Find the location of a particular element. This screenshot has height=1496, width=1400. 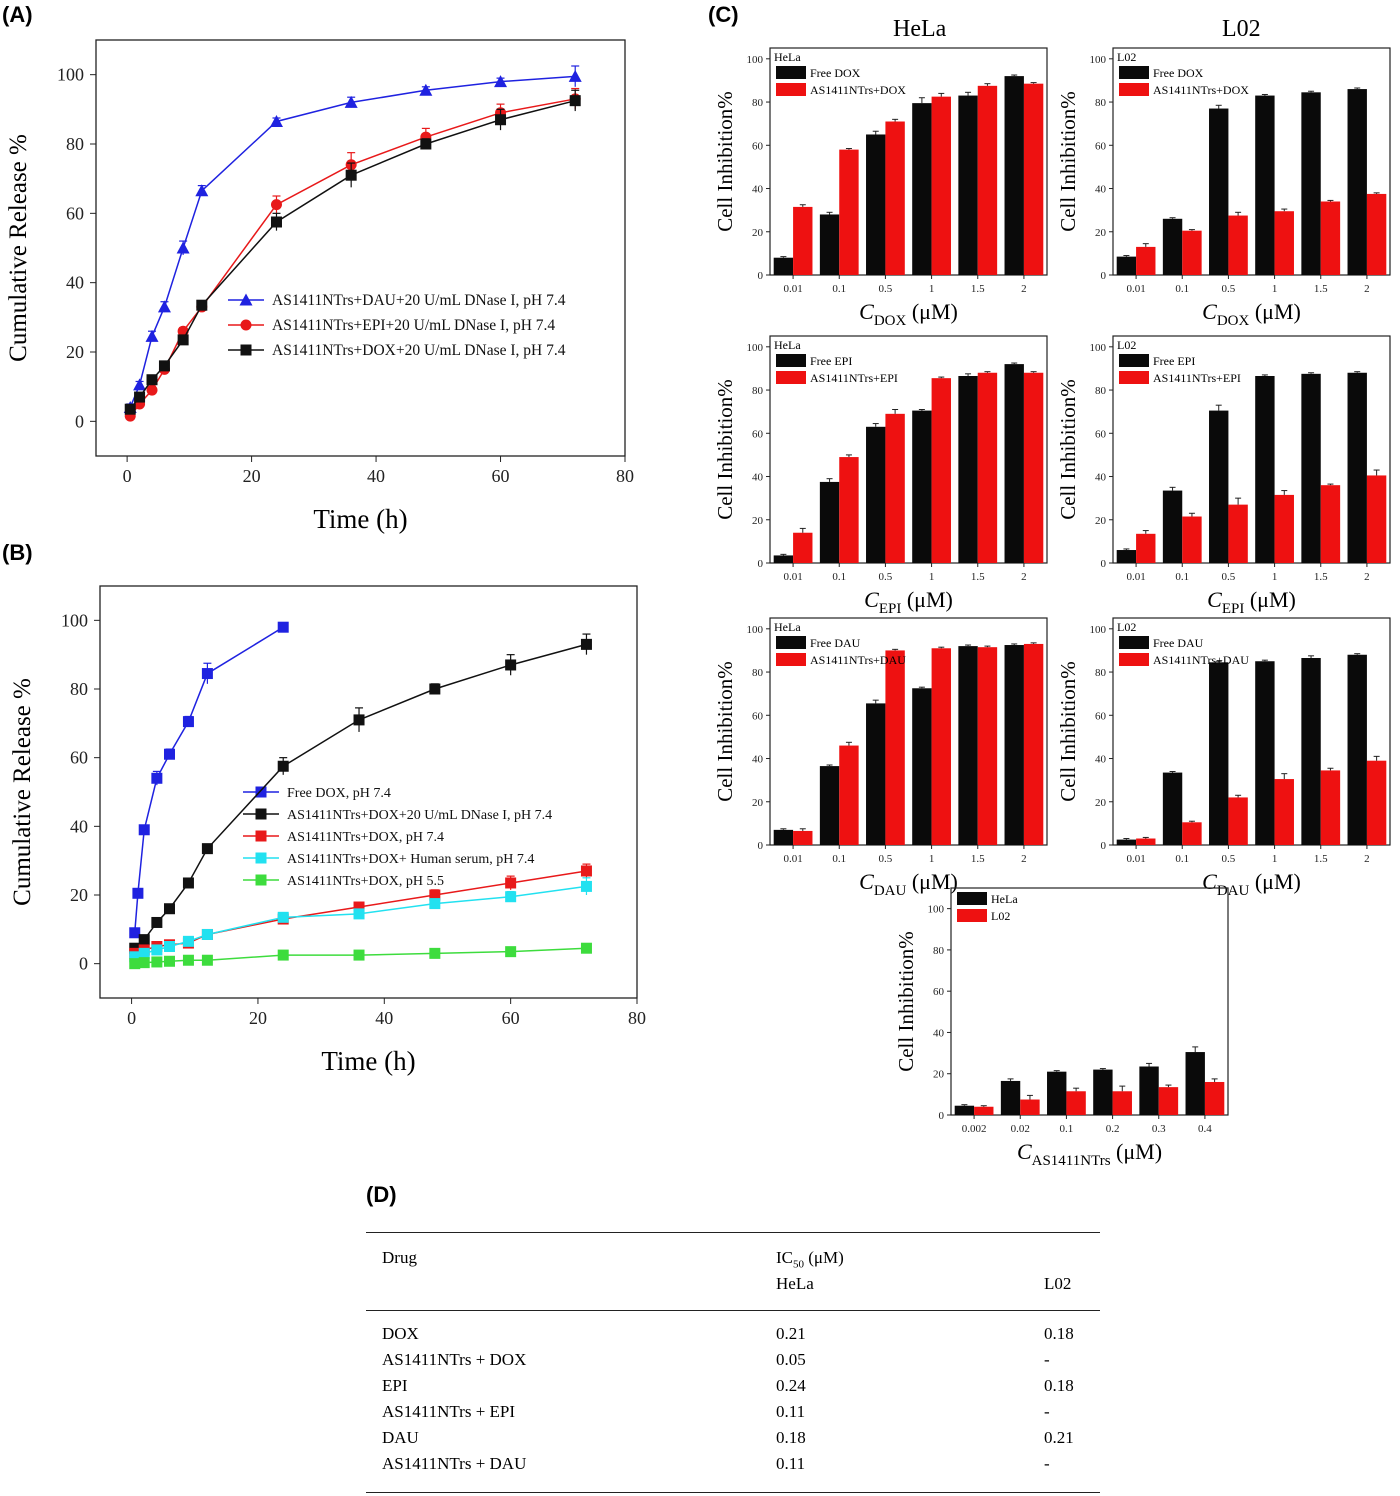

legend-label: Free DOX, pH 7.4 is located at coordinates (339, 793).